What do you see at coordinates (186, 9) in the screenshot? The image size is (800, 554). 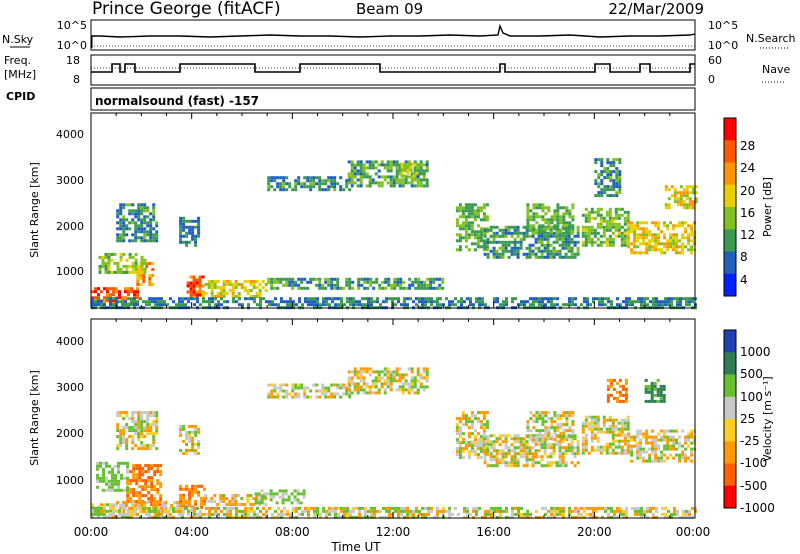 I see `station-title: Prince George (fitACF)` at bounding box center [186, 9].